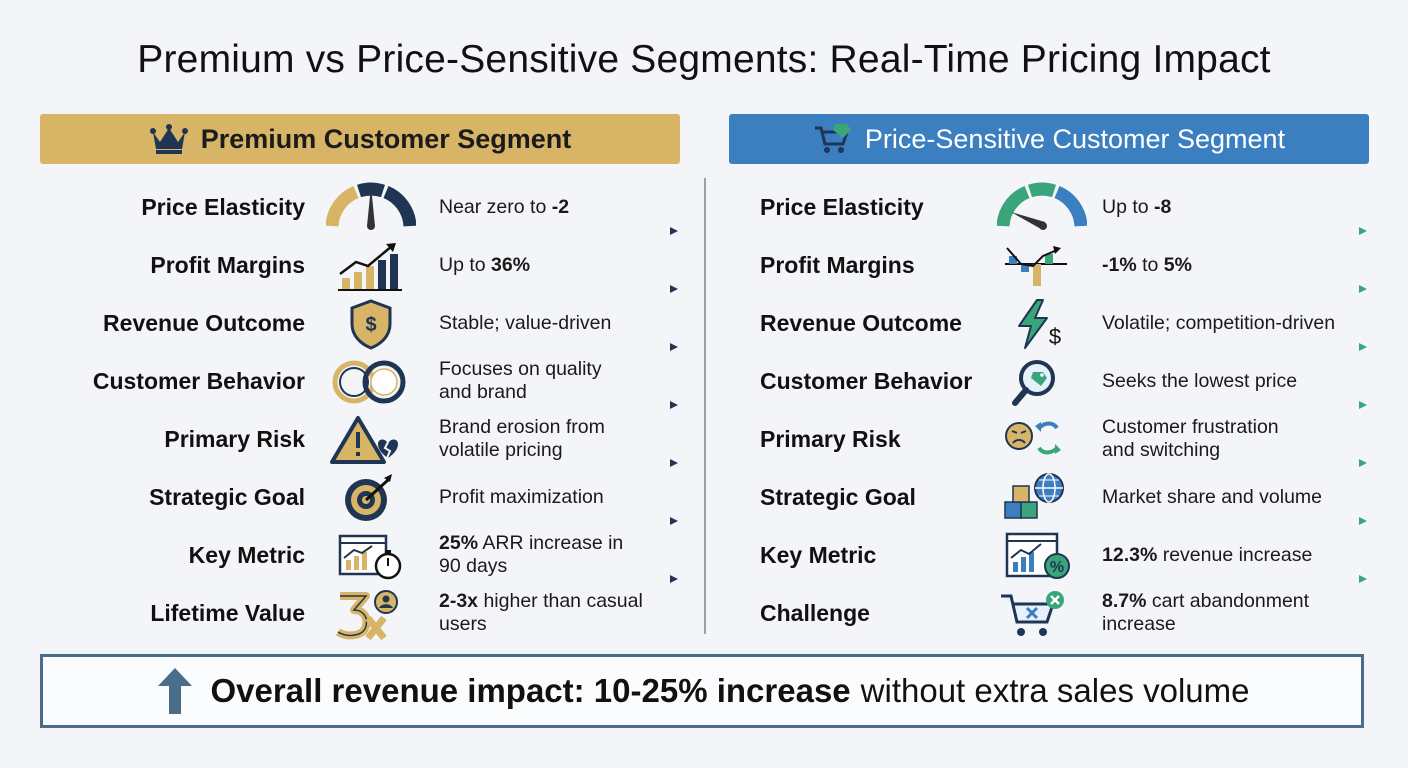  Describe the element at coordinates (525, 322) in the screenshot. I see `row-value: Stable; value-driven` at that location.